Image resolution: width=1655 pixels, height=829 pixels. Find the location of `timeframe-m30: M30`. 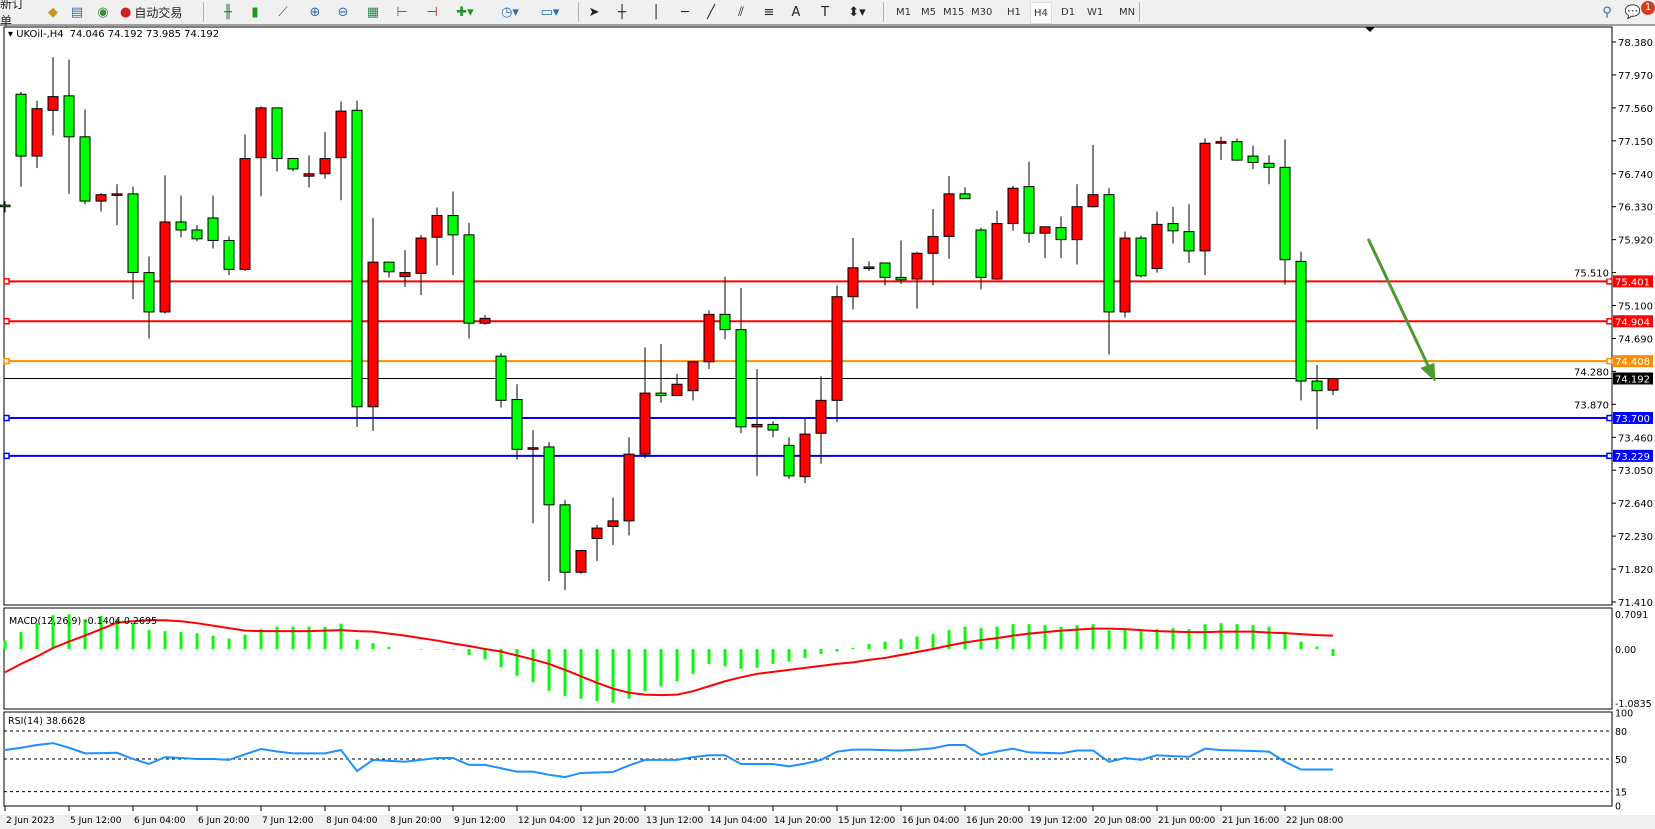

timeframe-m30: M30 is located at coordinates (982, 12).